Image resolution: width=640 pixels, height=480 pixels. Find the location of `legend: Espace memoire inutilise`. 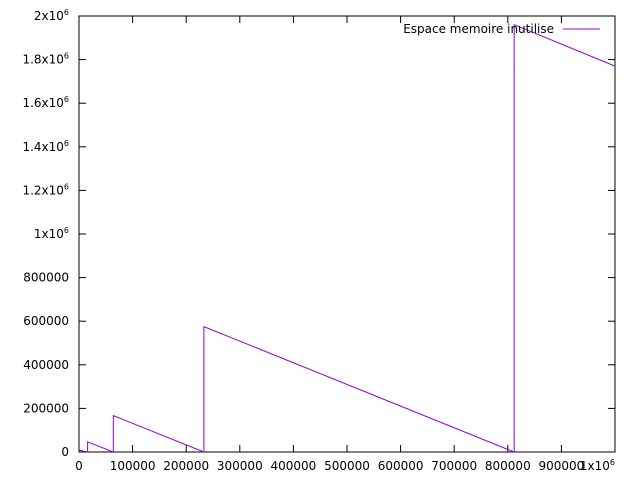

legend: Espace memoire inutilise is located at coordinates (501, 29).